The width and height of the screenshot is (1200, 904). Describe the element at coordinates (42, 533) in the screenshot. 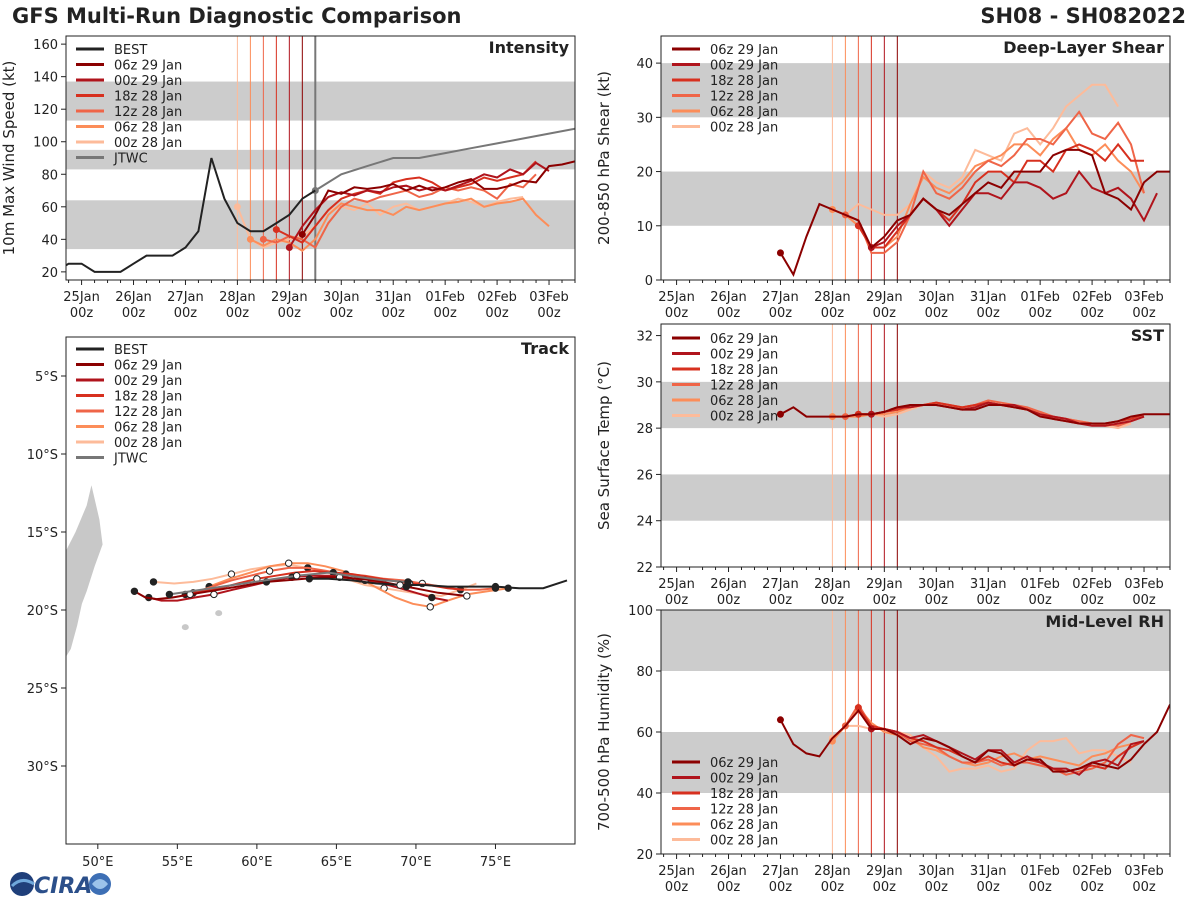

I see `y-tick-label: 15°S` at that location.